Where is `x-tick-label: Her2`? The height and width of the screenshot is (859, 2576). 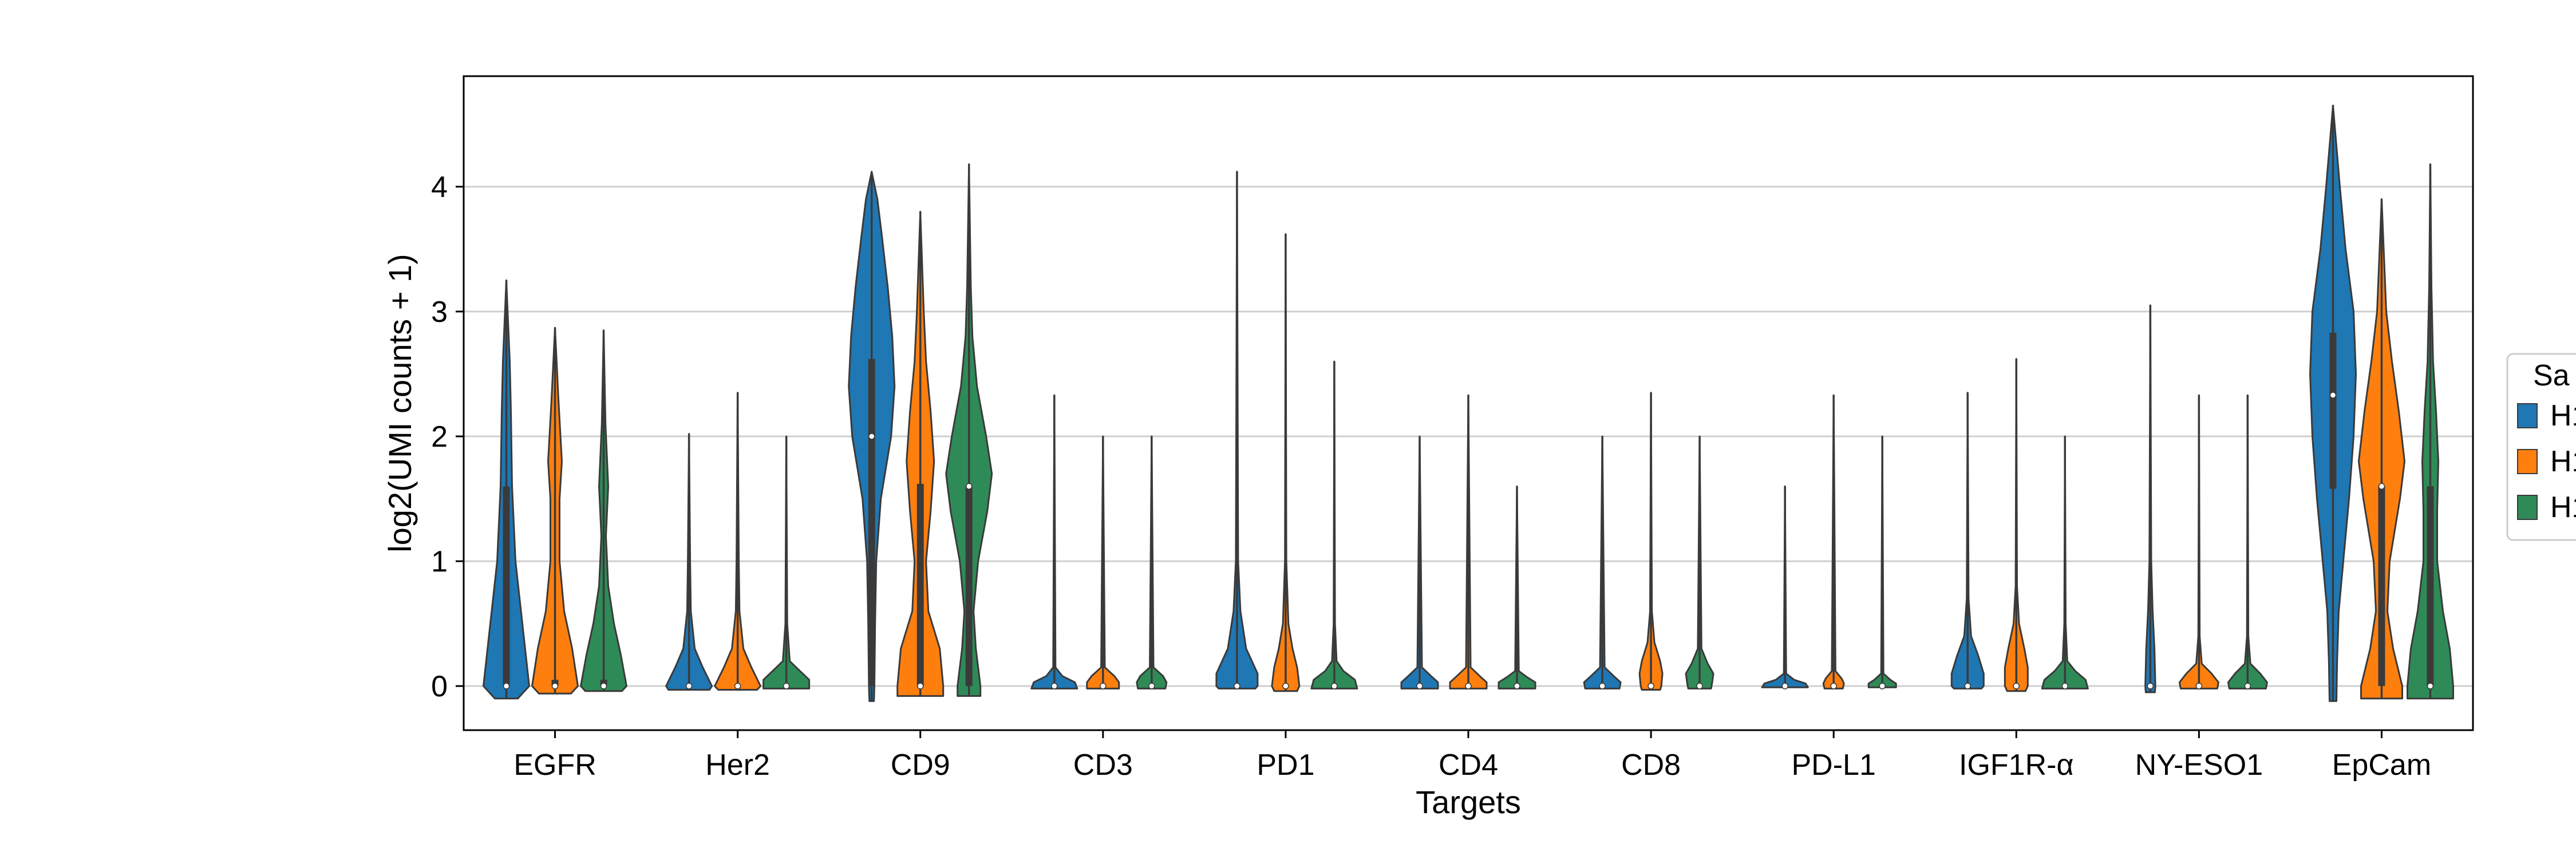 x-tick-label: Her2 is located at coordinates (737, 765).